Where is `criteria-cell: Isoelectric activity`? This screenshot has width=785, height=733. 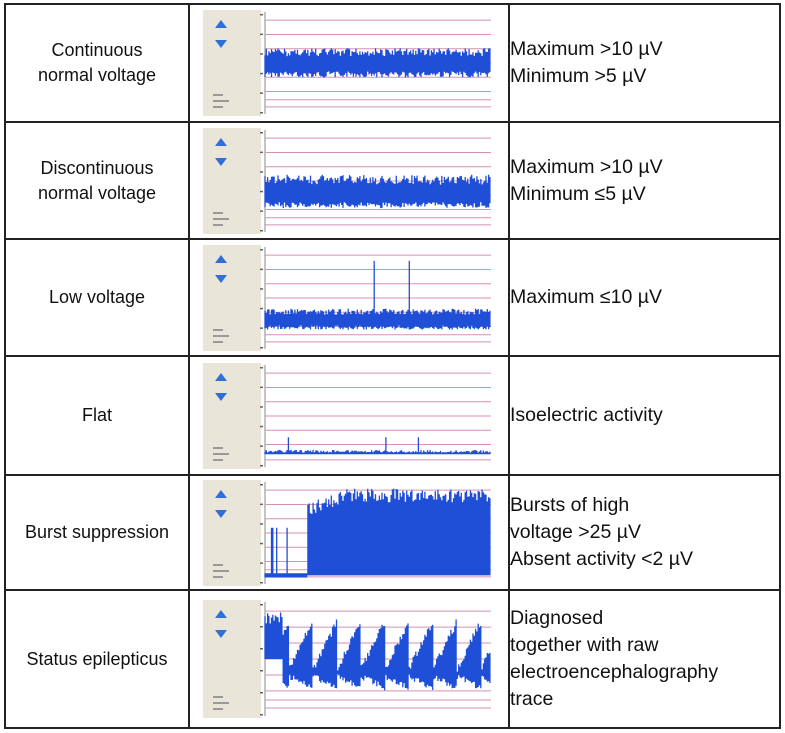
criteria-cell: Isoelectric activity is located at coordinates (644, 415).